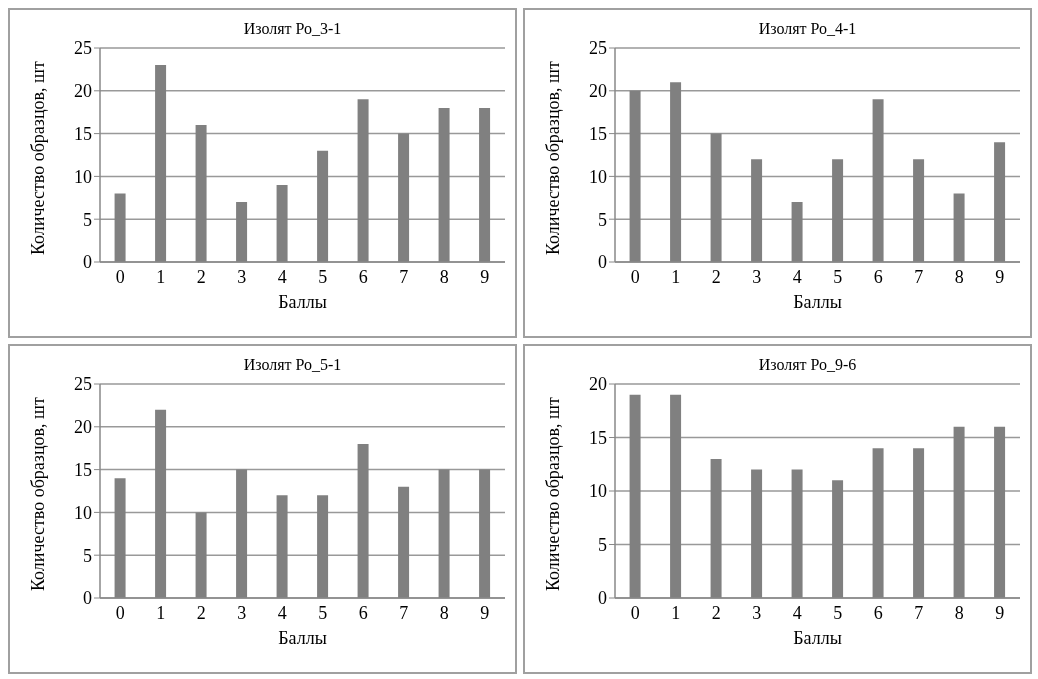  I want to click on chart-title: Изолят Ро_5-1, so click(292, 365).